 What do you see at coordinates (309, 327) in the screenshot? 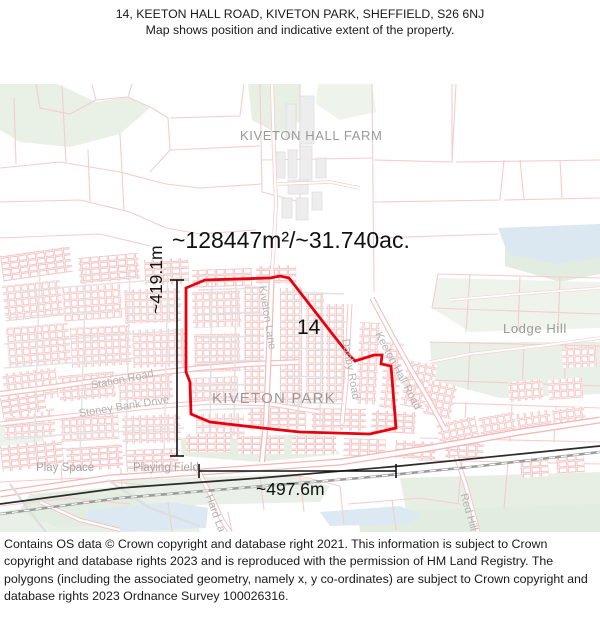
I see `property-number-marker: 14` at bounding box center [309, 327].